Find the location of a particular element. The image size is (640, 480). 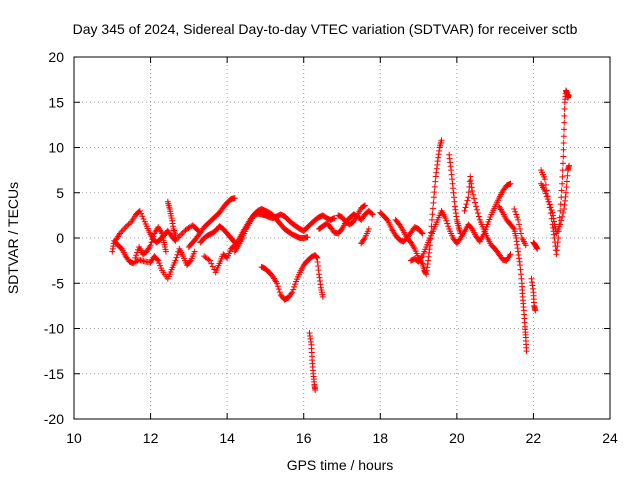

y-tick-label: -15 is located at coordinates (54, 374).